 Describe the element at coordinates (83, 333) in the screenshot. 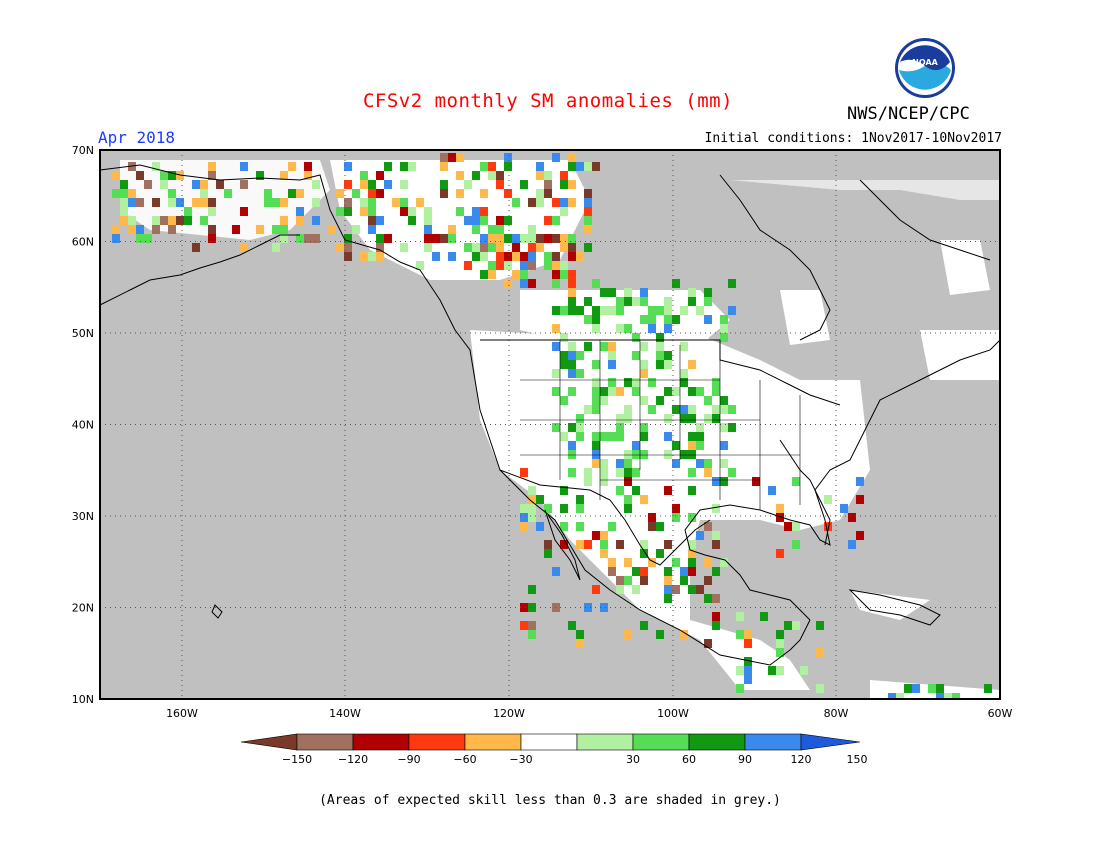

I see `lat-label: 50N` at that location.